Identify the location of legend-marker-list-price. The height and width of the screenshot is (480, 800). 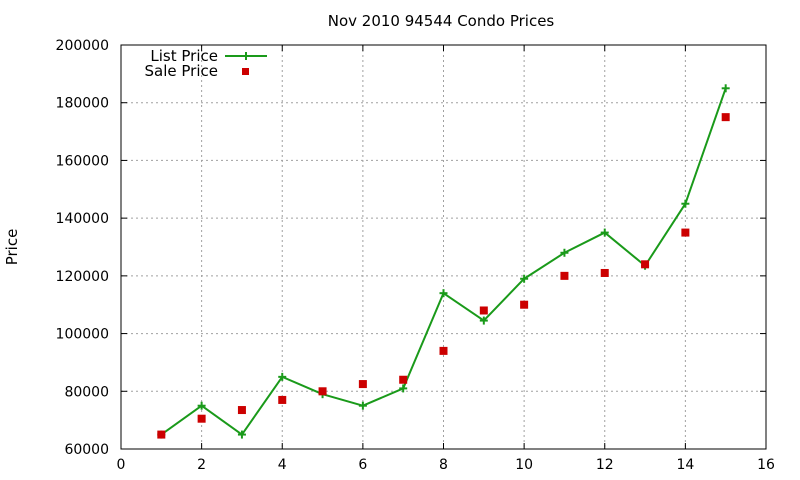
(246, 56).